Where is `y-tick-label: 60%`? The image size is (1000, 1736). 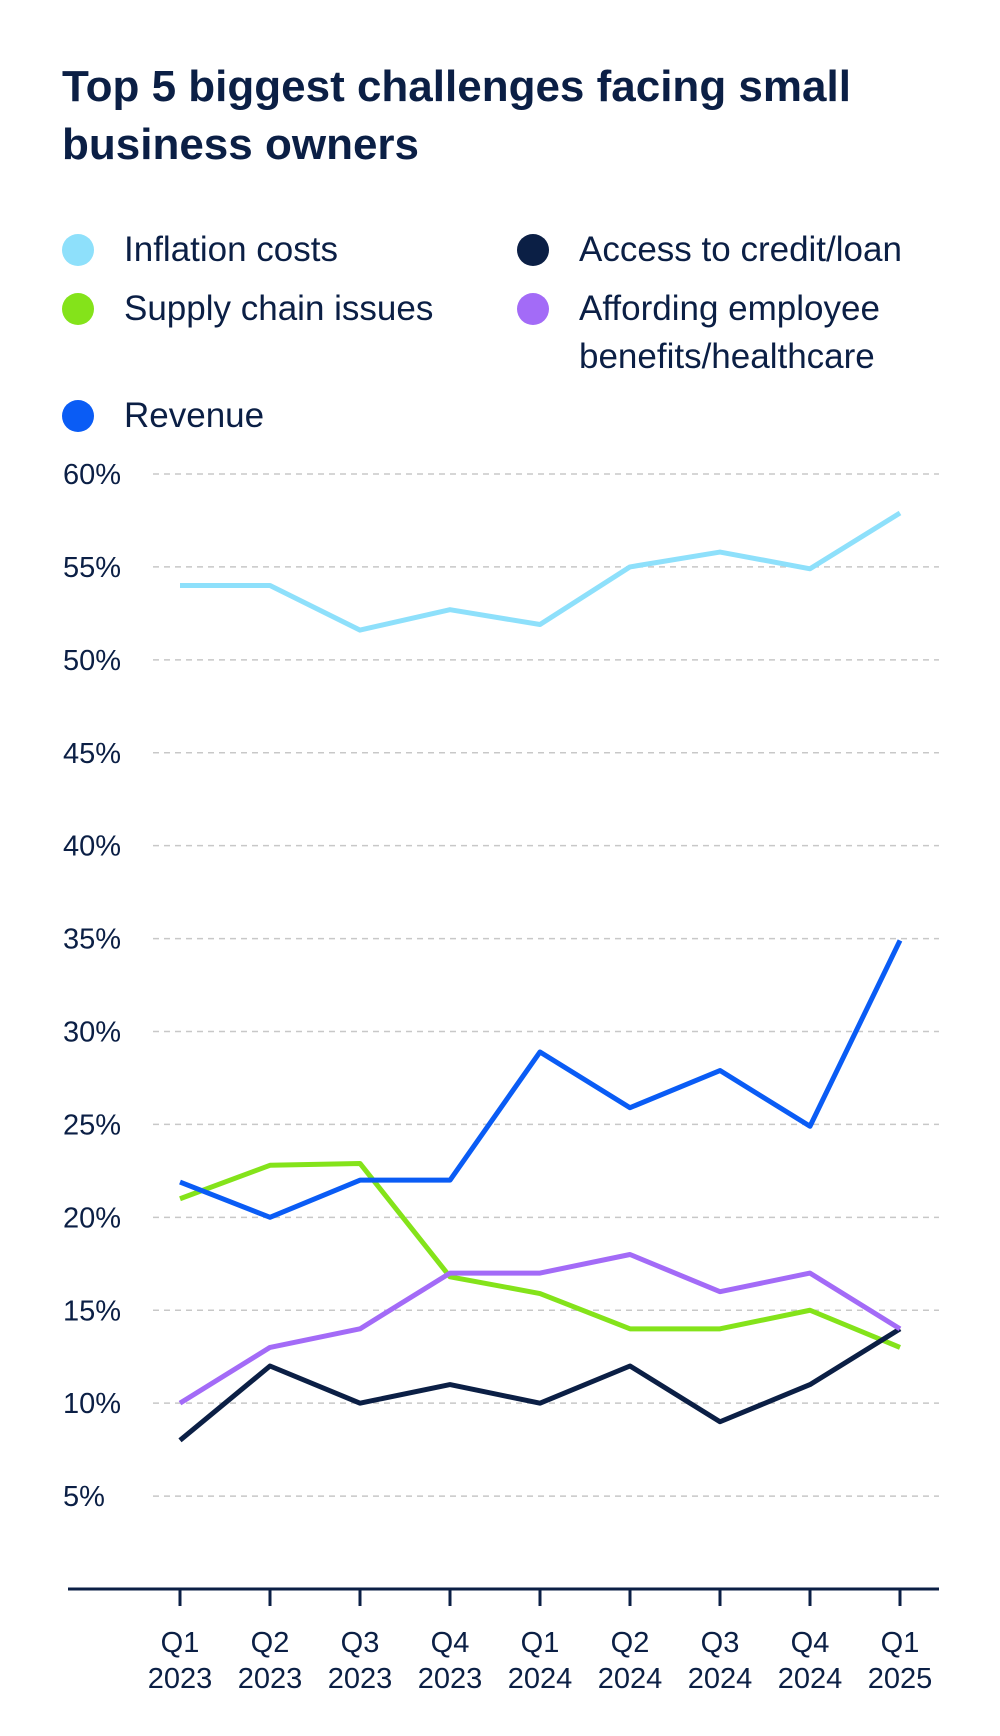
y-tick-label: 60% is located at coordinates (92, 475).